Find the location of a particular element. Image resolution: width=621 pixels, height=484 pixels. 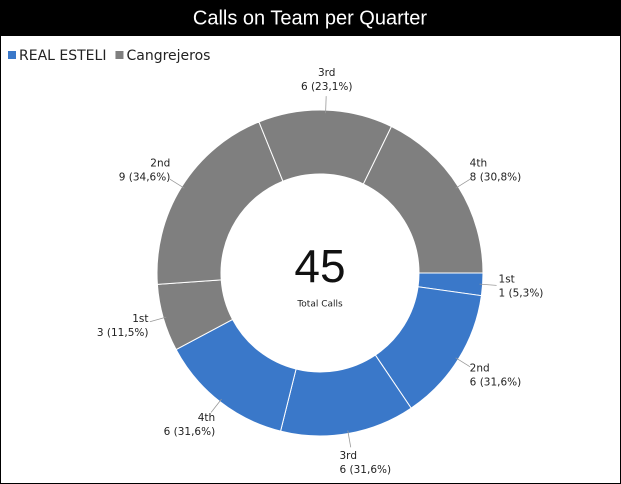

legend-label: REAL ESTELI is located at coordinates (62, 56).